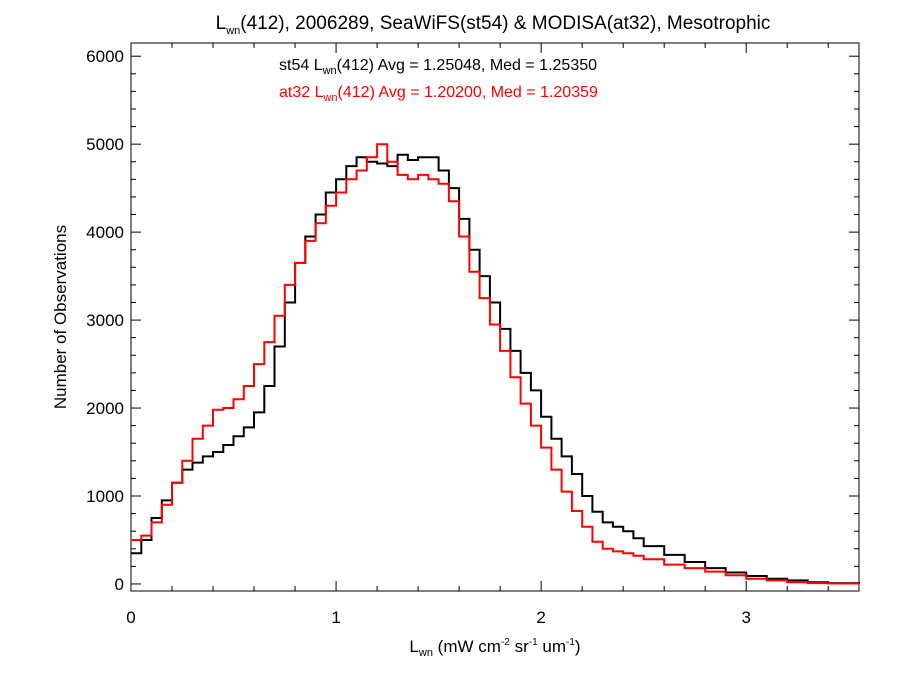  What do you see at coordinates (335, 617) in the screenshot?
I see `x-tick-label: 1` at bounding box center [335, 617].